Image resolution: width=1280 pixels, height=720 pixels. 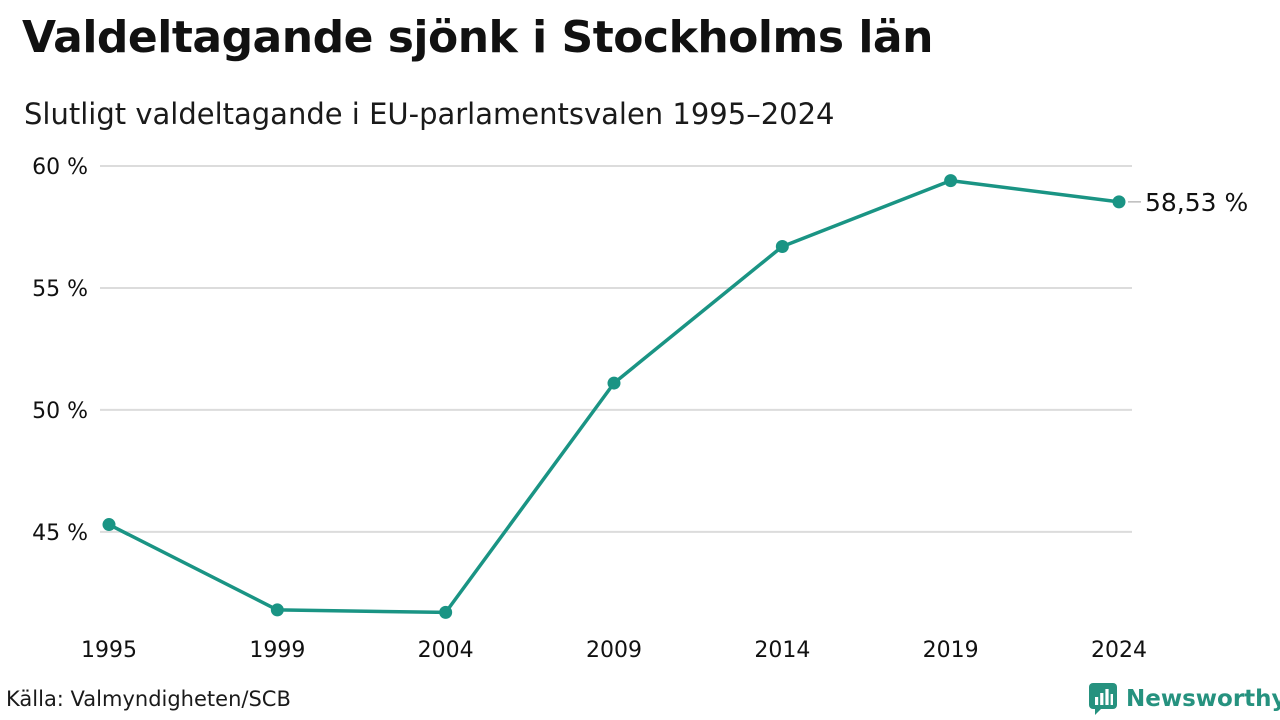 I want to click on x-axis-labels: 1995 1999 2004 2009 2014 2019 2024, so click(x=614, y=650).